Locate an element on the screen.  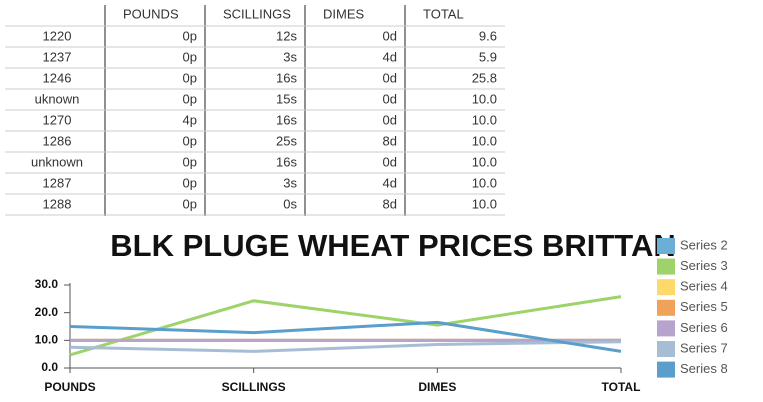
table-cell: 0s is located at coordinates (290, 203).